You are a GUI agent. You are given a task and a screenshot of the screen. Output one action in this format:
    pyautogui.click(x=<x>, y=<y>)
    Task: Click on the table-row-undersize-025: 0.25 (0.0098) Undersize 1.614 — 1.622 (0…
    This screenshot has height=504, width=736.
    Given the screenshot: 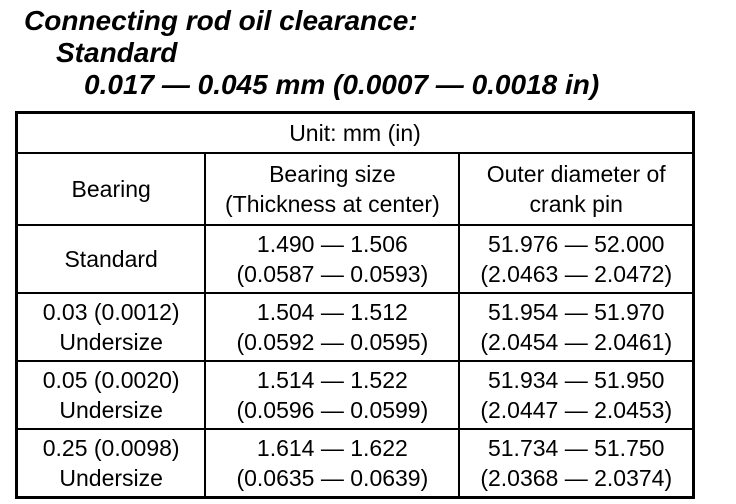 What is the action you would take?
    pyautogui.click(x=355, y=463)
    